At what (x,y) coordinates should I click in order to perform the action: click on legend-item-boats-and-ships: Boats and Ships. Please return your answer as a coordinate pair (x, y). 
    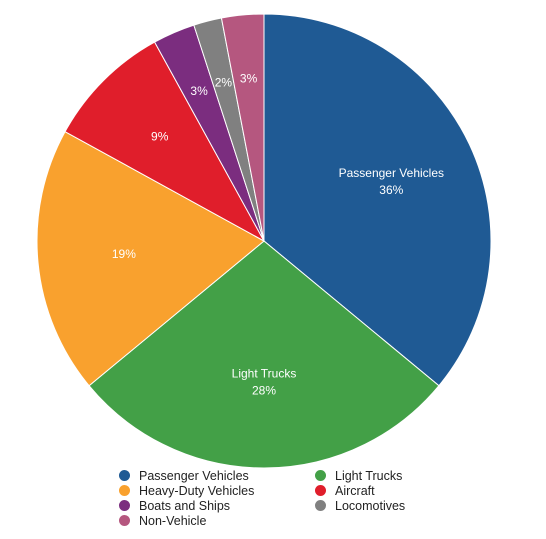
    Looking at the image, I should click on (217, 505).